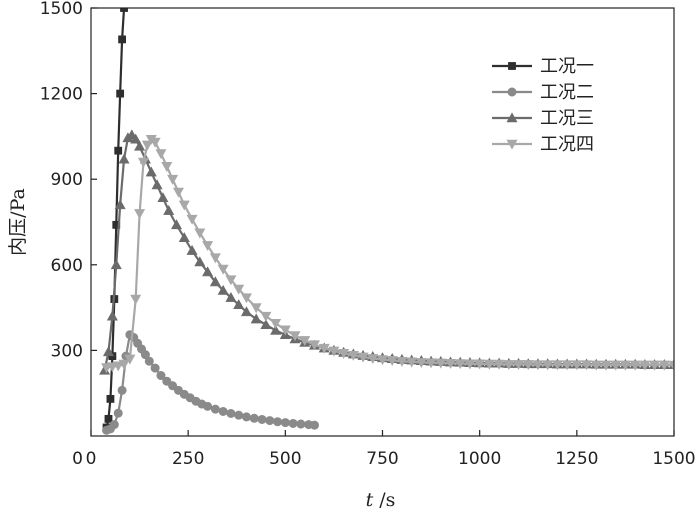 This screenshot has width=700, height=512. Describe the element at coordinates (567, 92) in the screenshot. I see `legend-label-2: 工况二` at that location.